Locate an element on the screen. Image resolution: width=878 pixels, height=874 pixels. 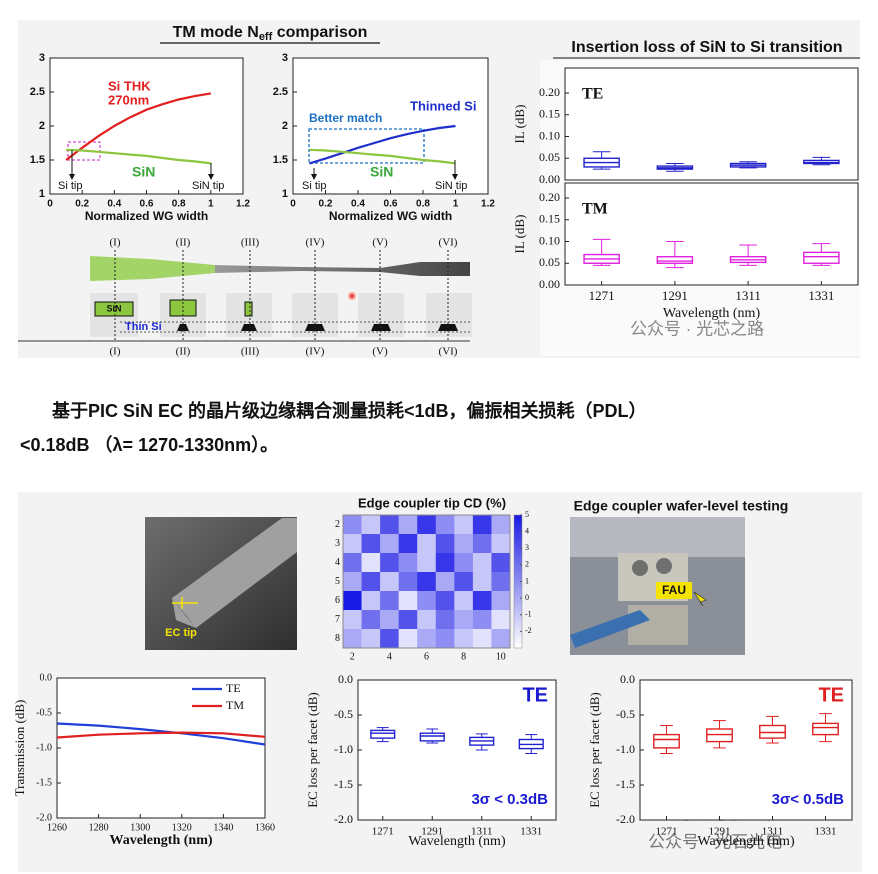
photo-title: Edge coupler wafer-level testing is located at coordinates (681, 506).